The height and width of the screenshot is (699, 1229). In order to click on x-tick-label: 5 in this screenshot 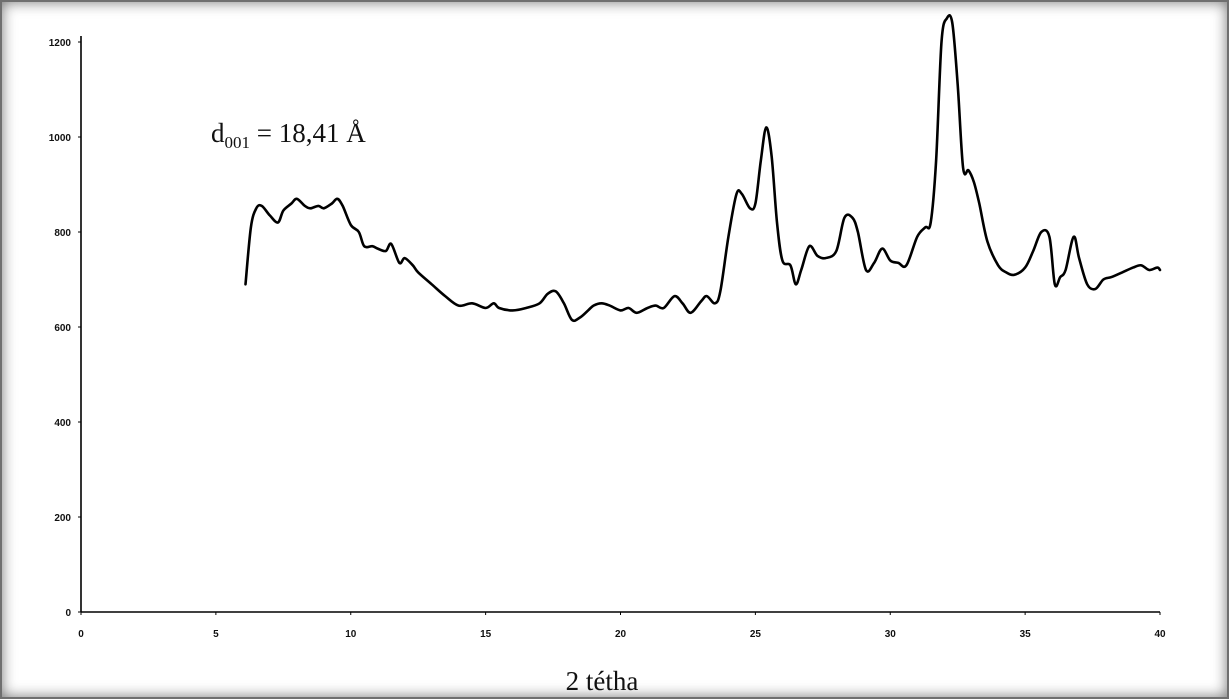, I will do `click(216, 634)`.